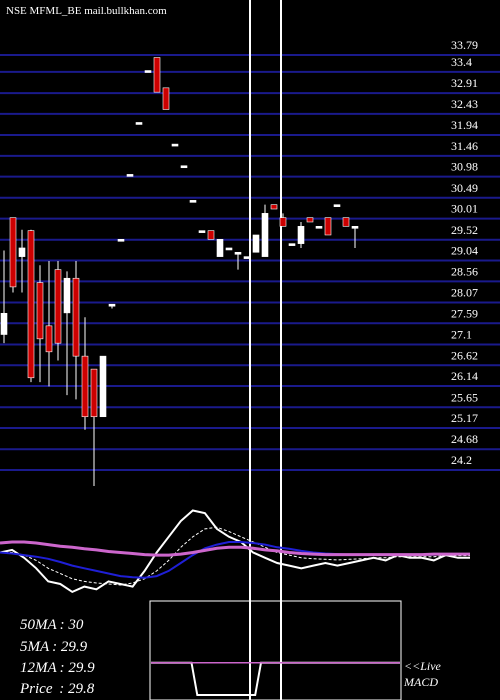  I want to click on stat-price: Price : 29.8, so click(57, 689).